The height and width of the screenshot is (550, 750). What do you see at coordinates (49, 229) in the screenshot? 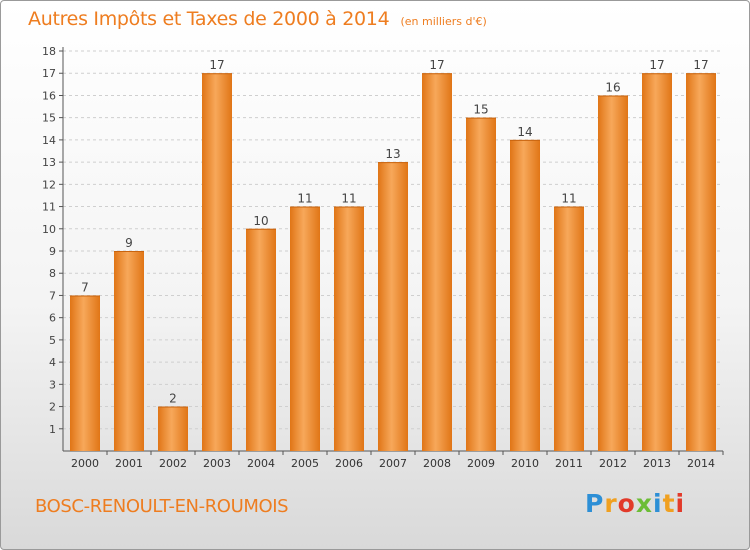
I see `y-tick-label: 10` at bounding box center [49, 229].